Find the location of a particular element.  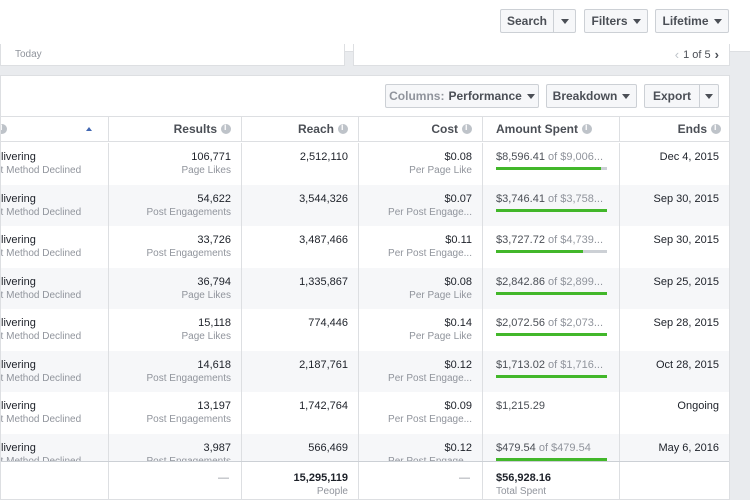

cost-value: $0.08 is located at coordinates (458, 157).